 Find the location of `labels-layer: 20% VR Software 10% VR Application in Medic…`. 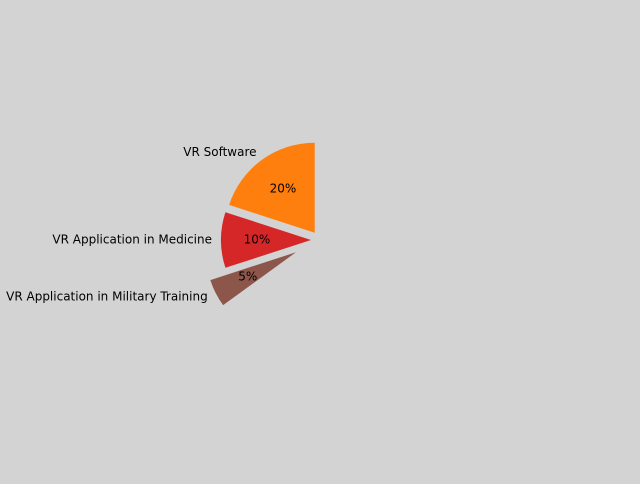

labels-layer: 20% VR Software 10% VR Application in Medic… is located at coordinates (151, 224).